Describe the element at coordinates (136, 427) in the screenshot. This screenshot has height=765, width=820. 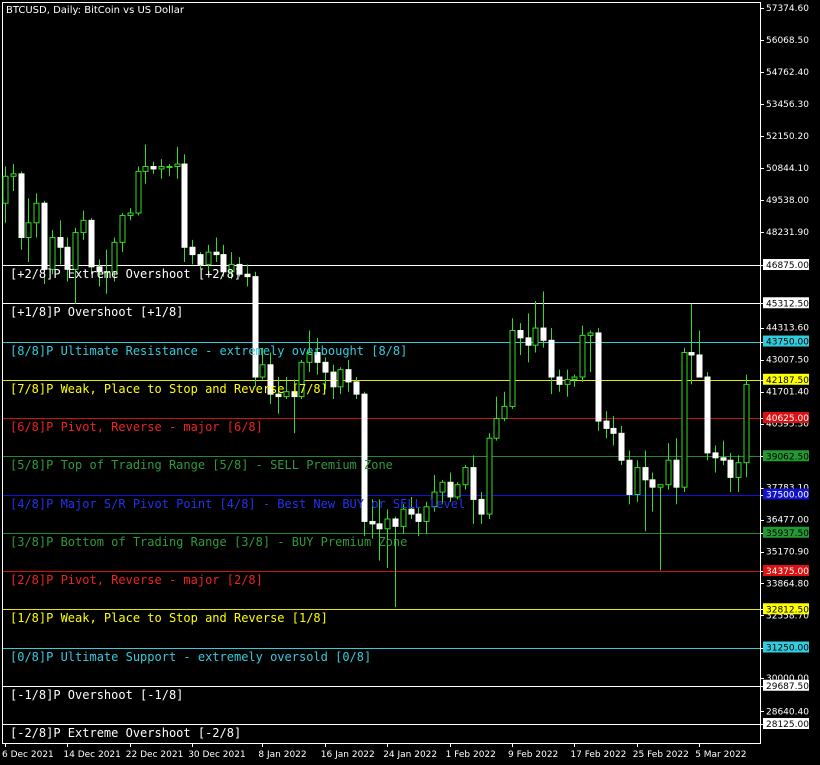
I see `level-label-4: [6/8]P Pivot, Reverse - major [6/8]` at that location.